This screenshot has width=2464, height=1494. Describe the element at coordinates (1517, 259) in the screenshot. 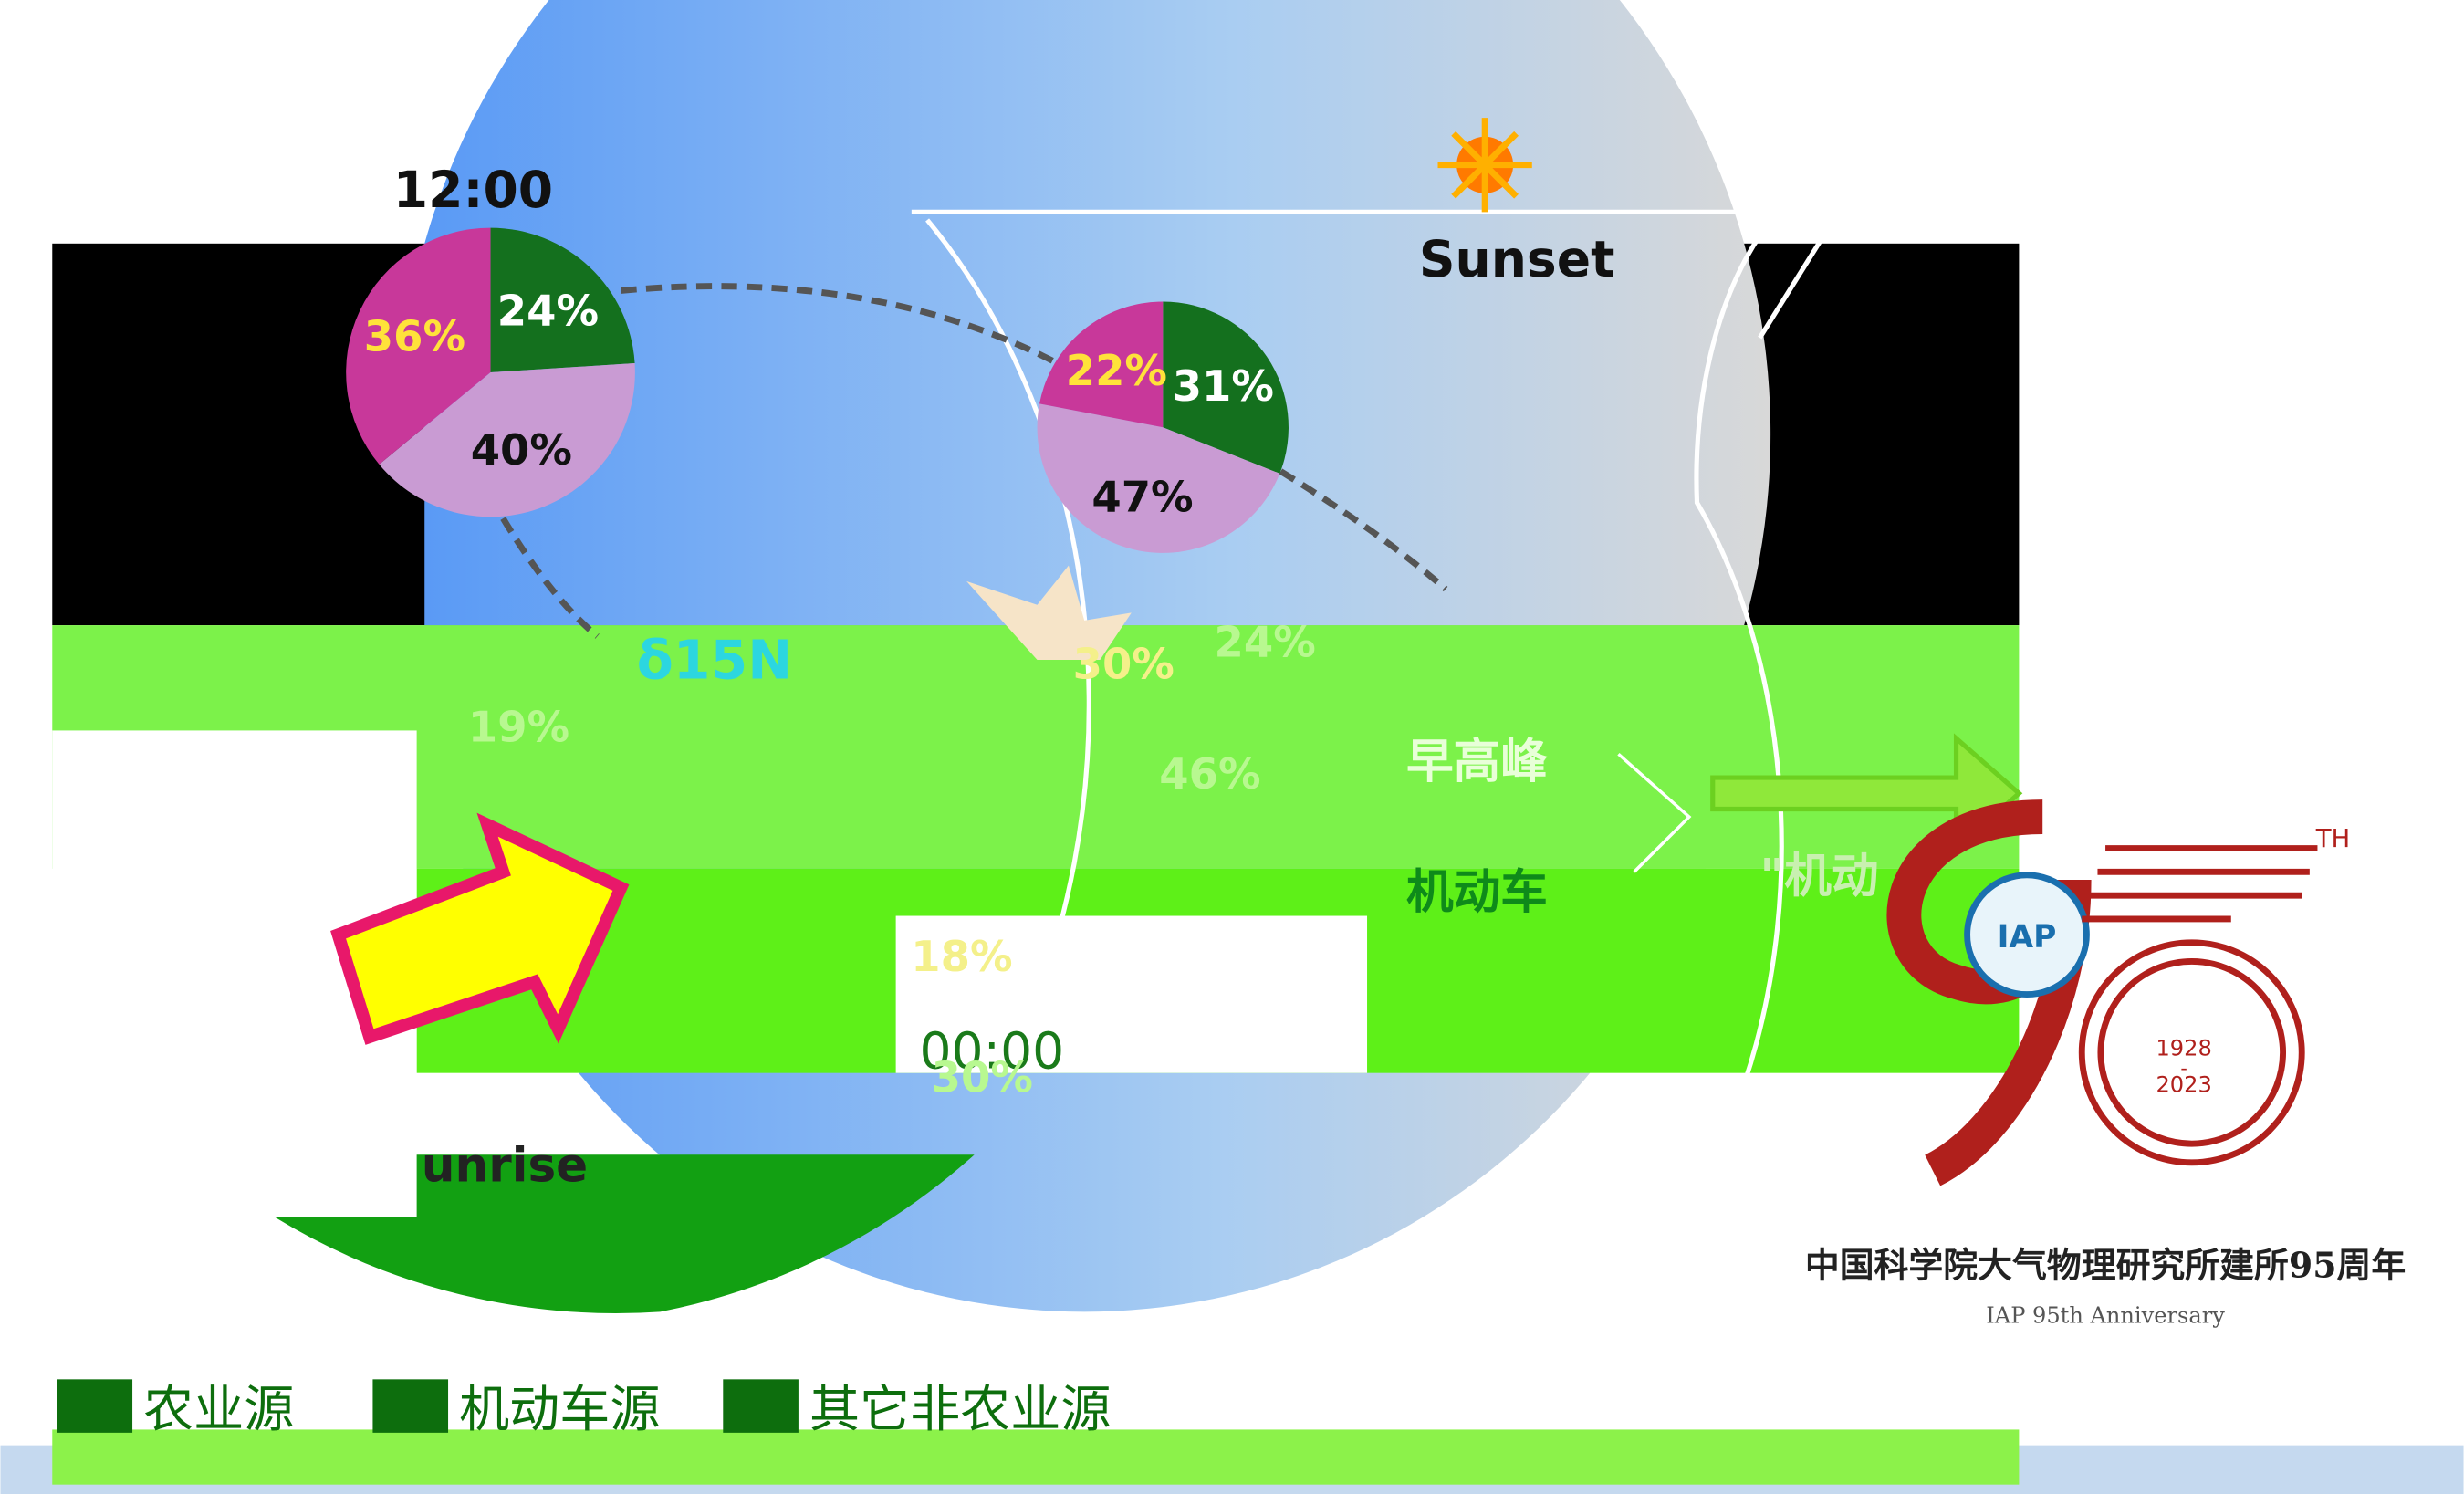

I see `sunset-label: Sunset` at that location.